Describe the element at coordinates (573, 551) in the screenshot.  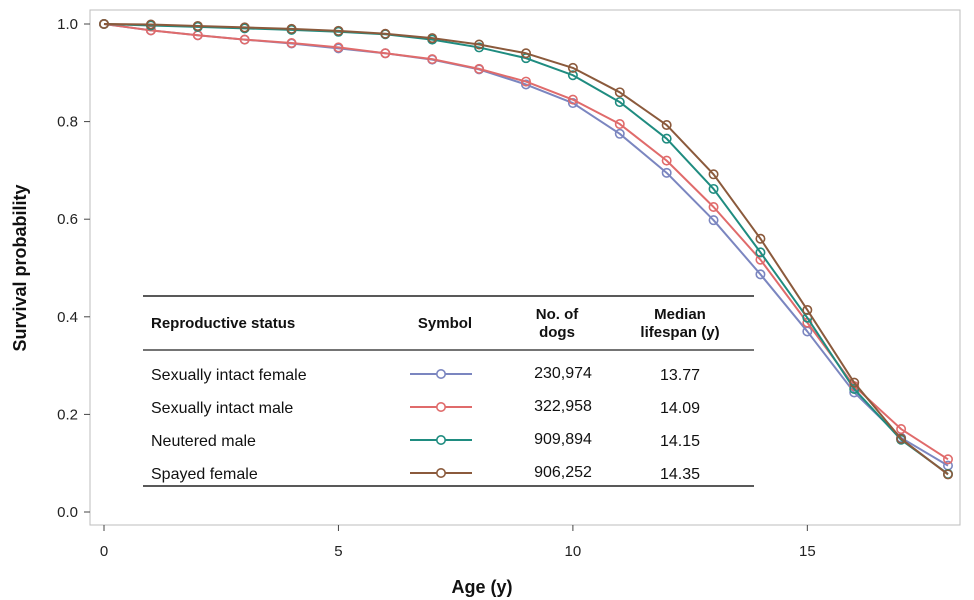
I see `x-tick-label: 10` at that location.